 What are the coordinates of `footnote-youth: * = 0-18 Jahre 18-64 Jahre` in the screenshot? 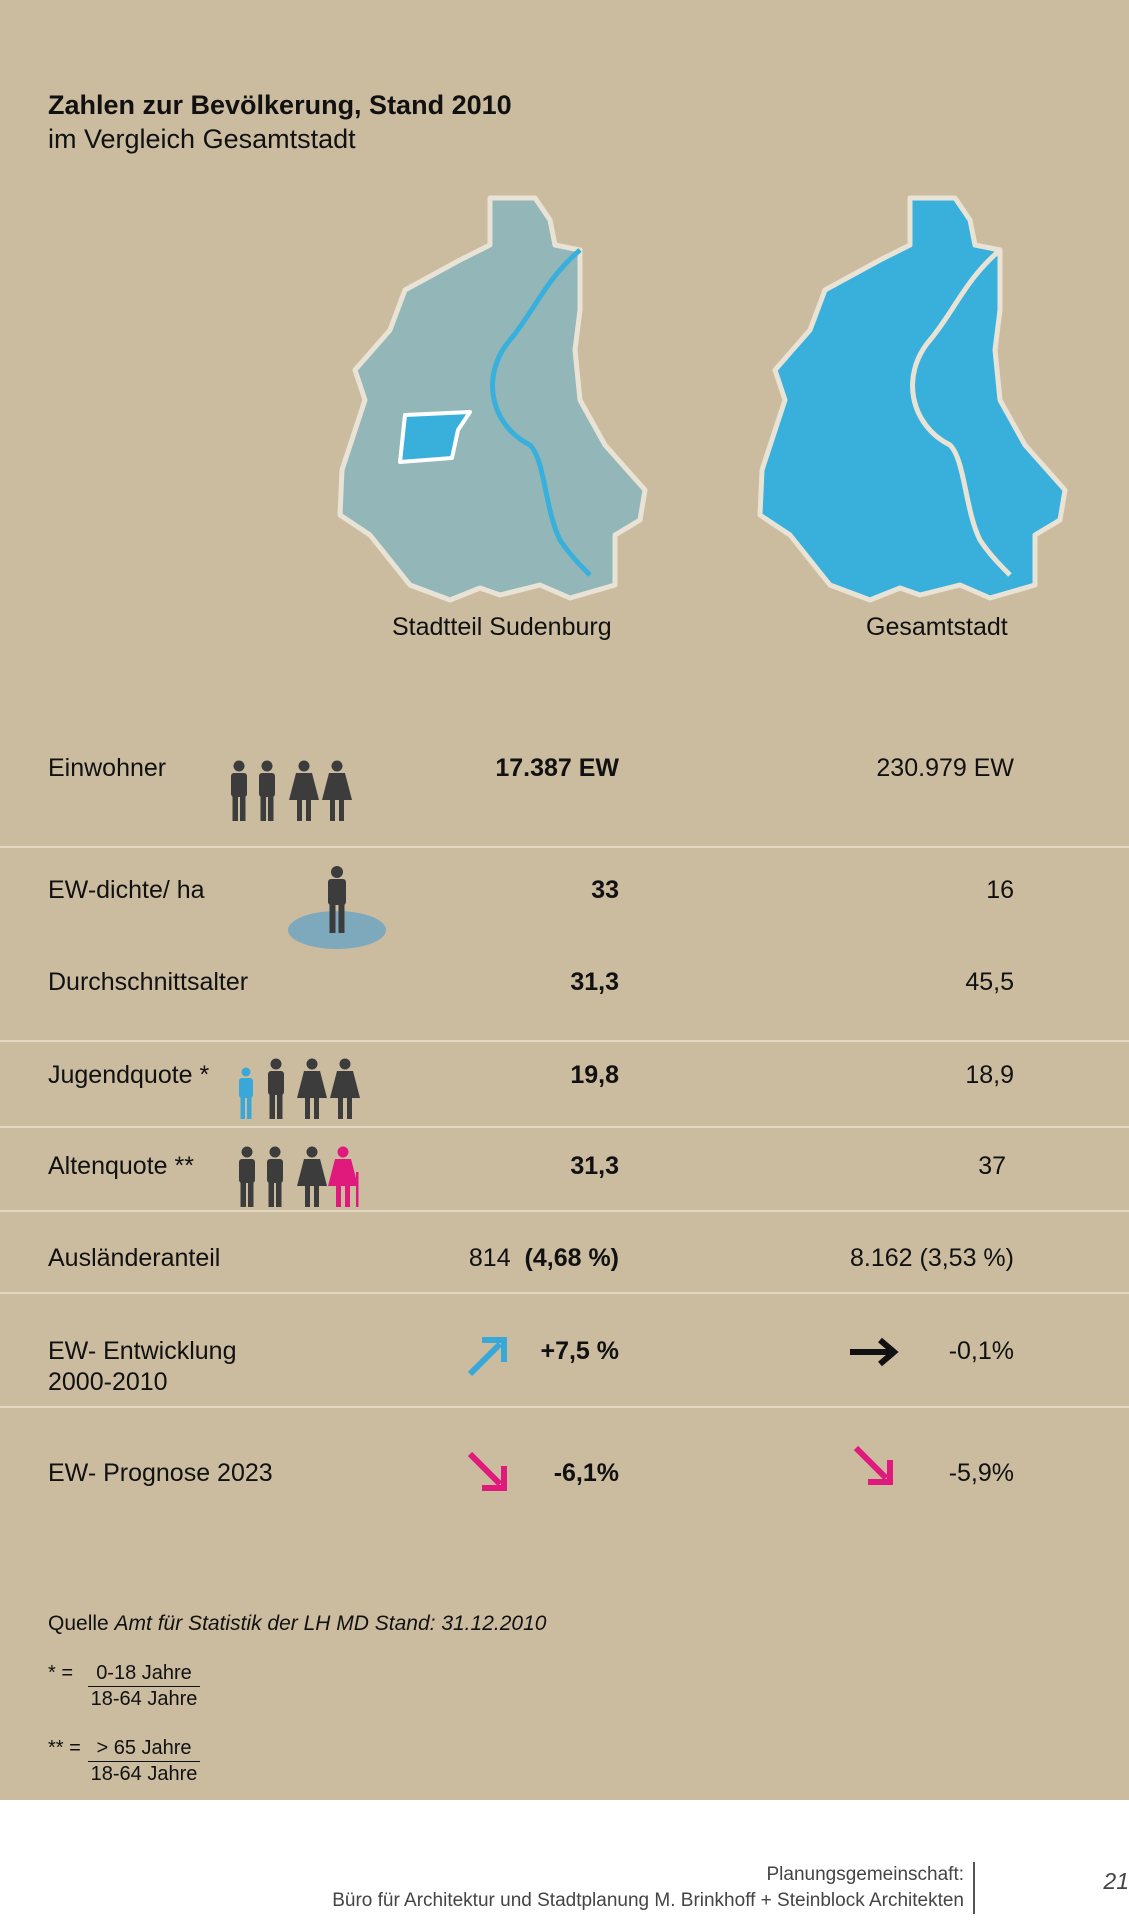 It's located at (148, 1688).